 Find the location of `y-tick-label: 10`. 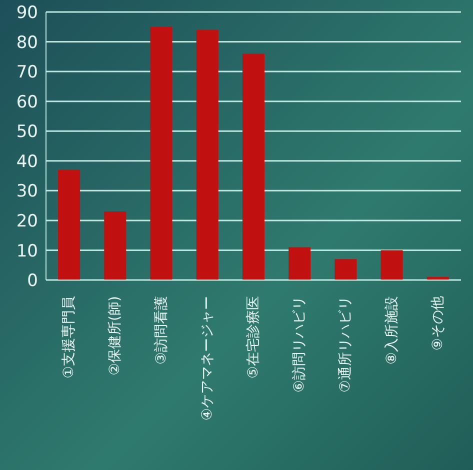

y-tick-label: 10 is located at coordinates (27, 251).